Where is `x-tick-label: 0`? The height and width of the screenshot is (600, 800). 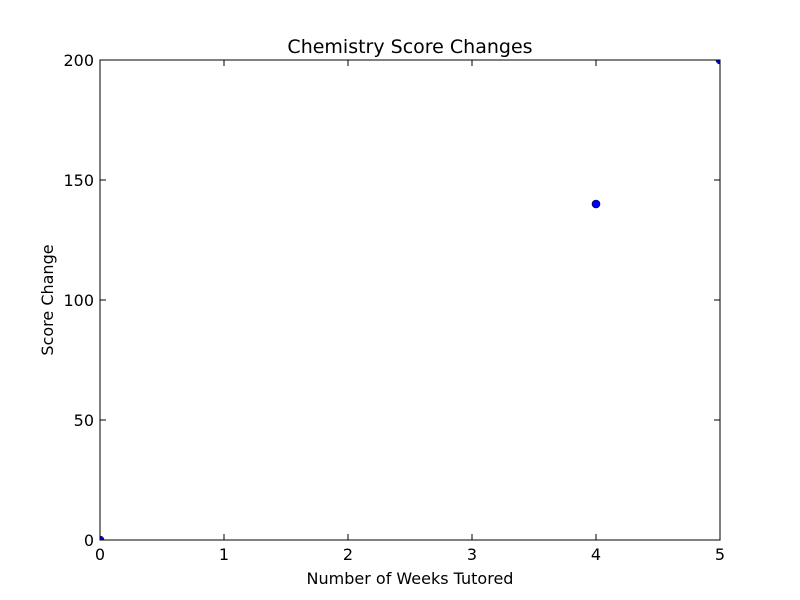
x-tick-label: 0 is located at coordinates (100, 554).